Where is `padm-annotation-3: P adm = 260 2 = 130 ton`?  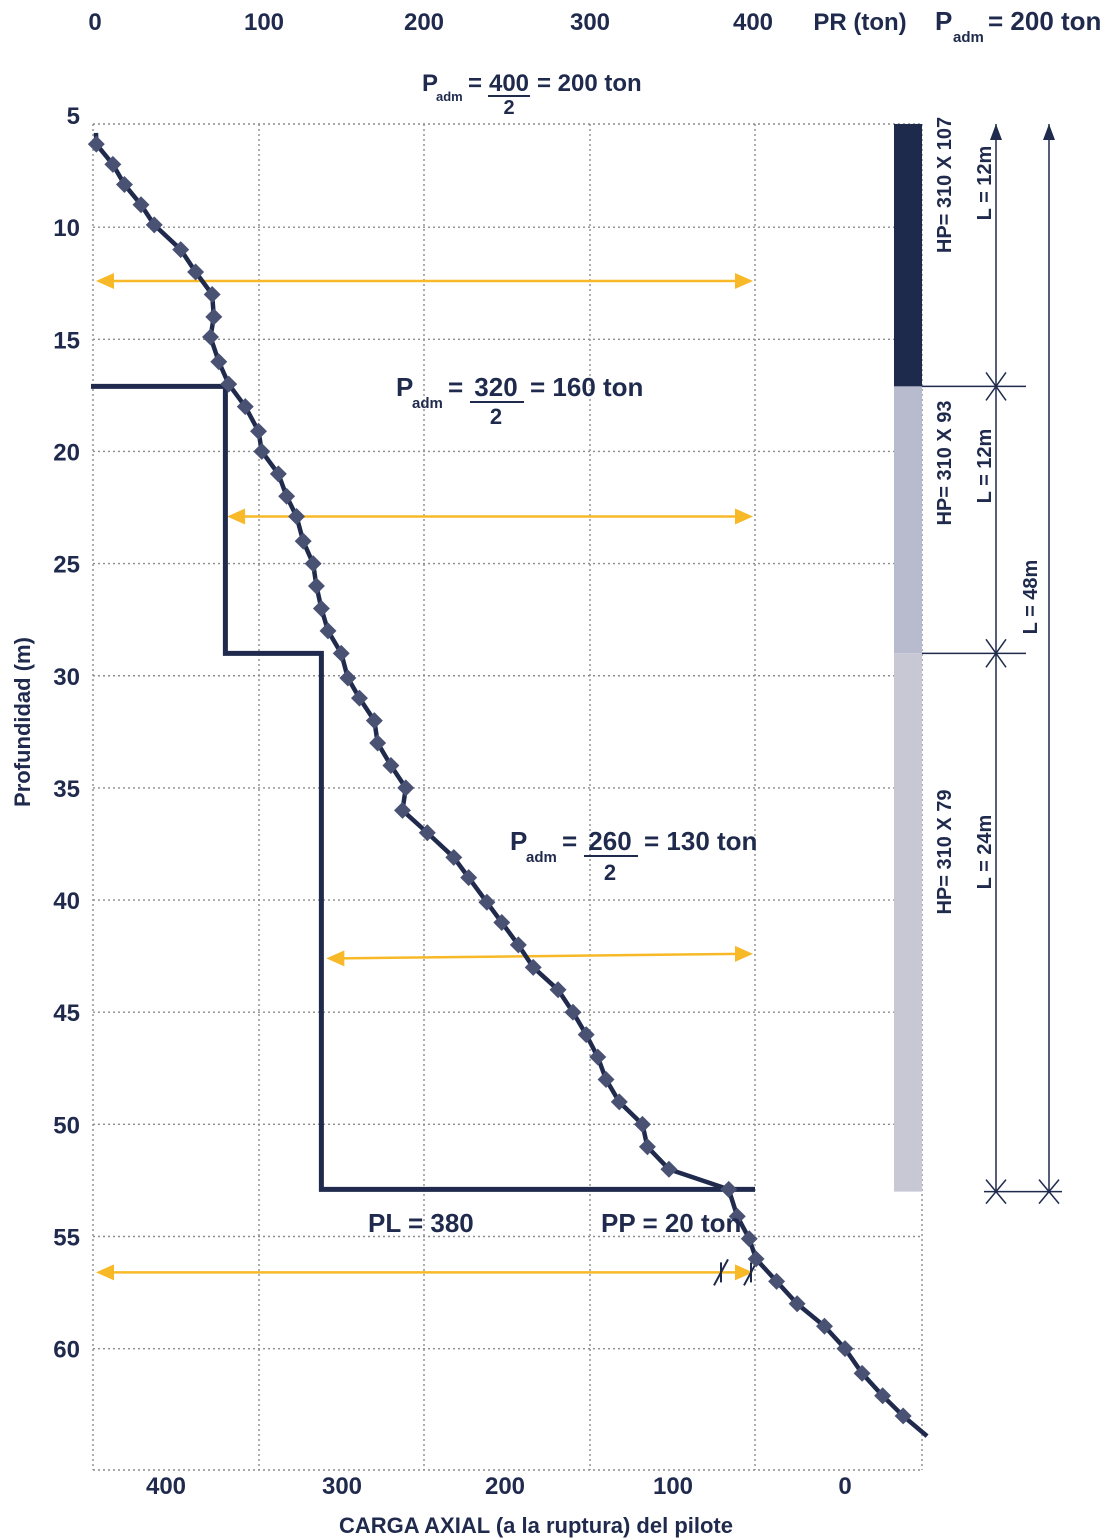
padm-annotation-3: P adm = 260 2 = 130 ton is located at coordinates (633, 855).